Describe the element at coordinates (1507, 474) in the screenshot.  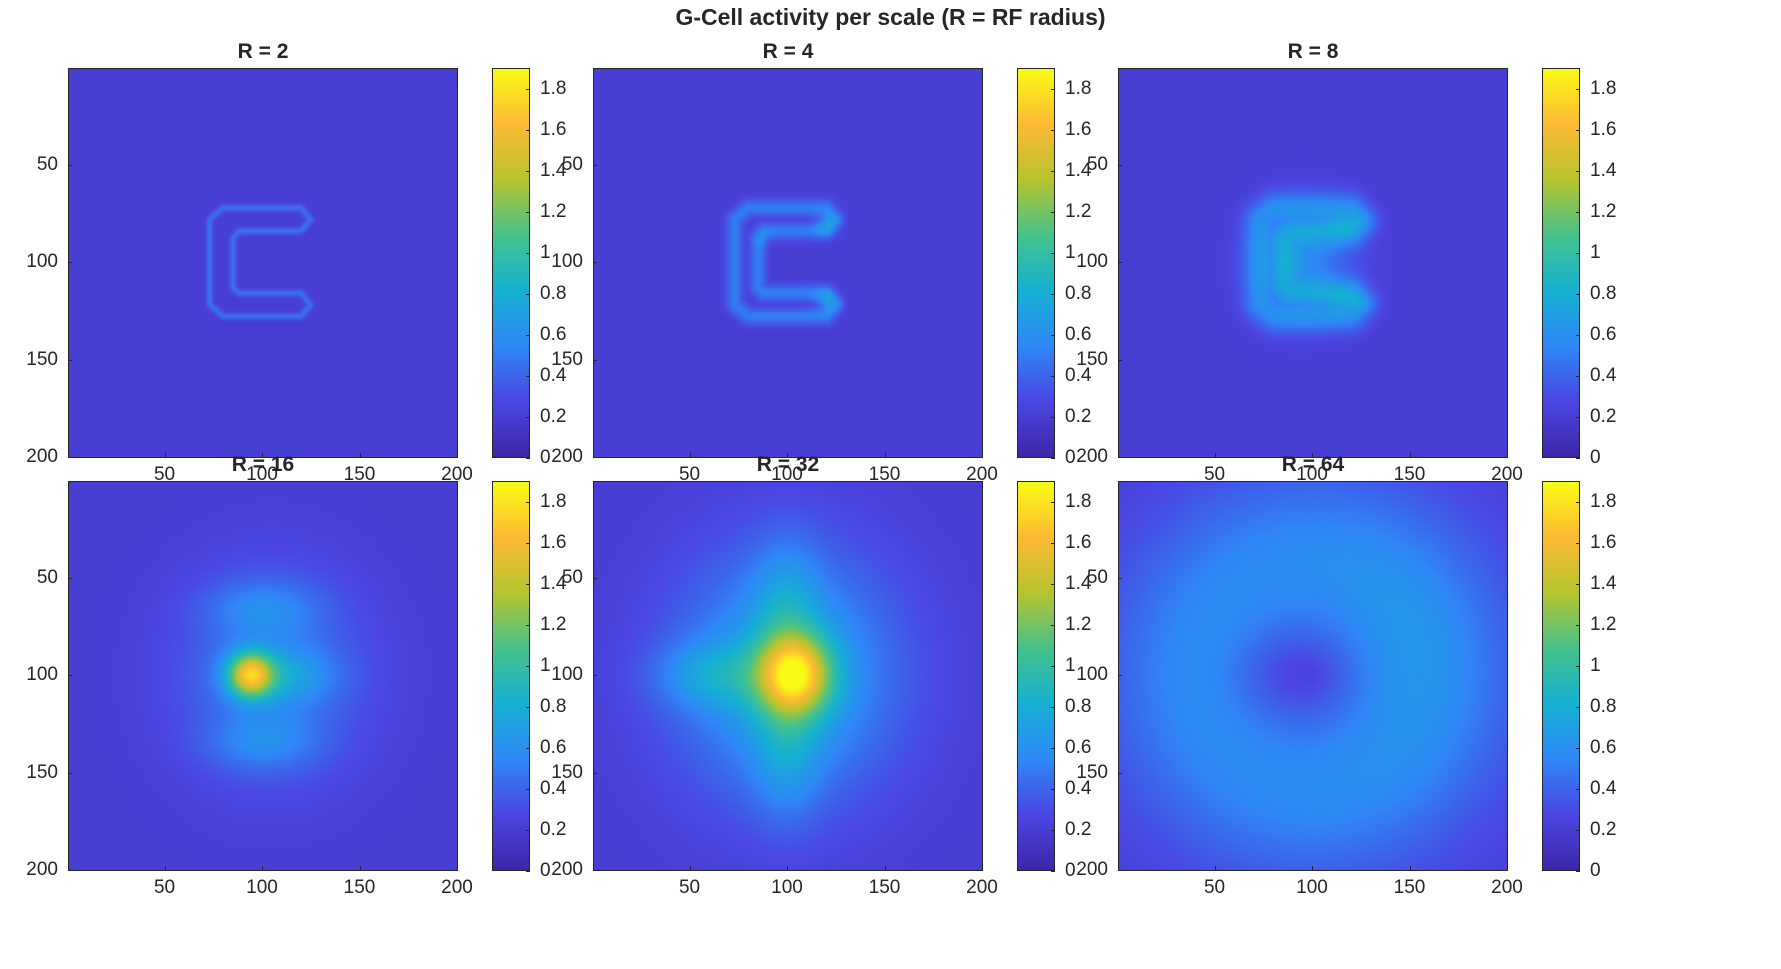
I see `x-tick-label: 200` at that location.